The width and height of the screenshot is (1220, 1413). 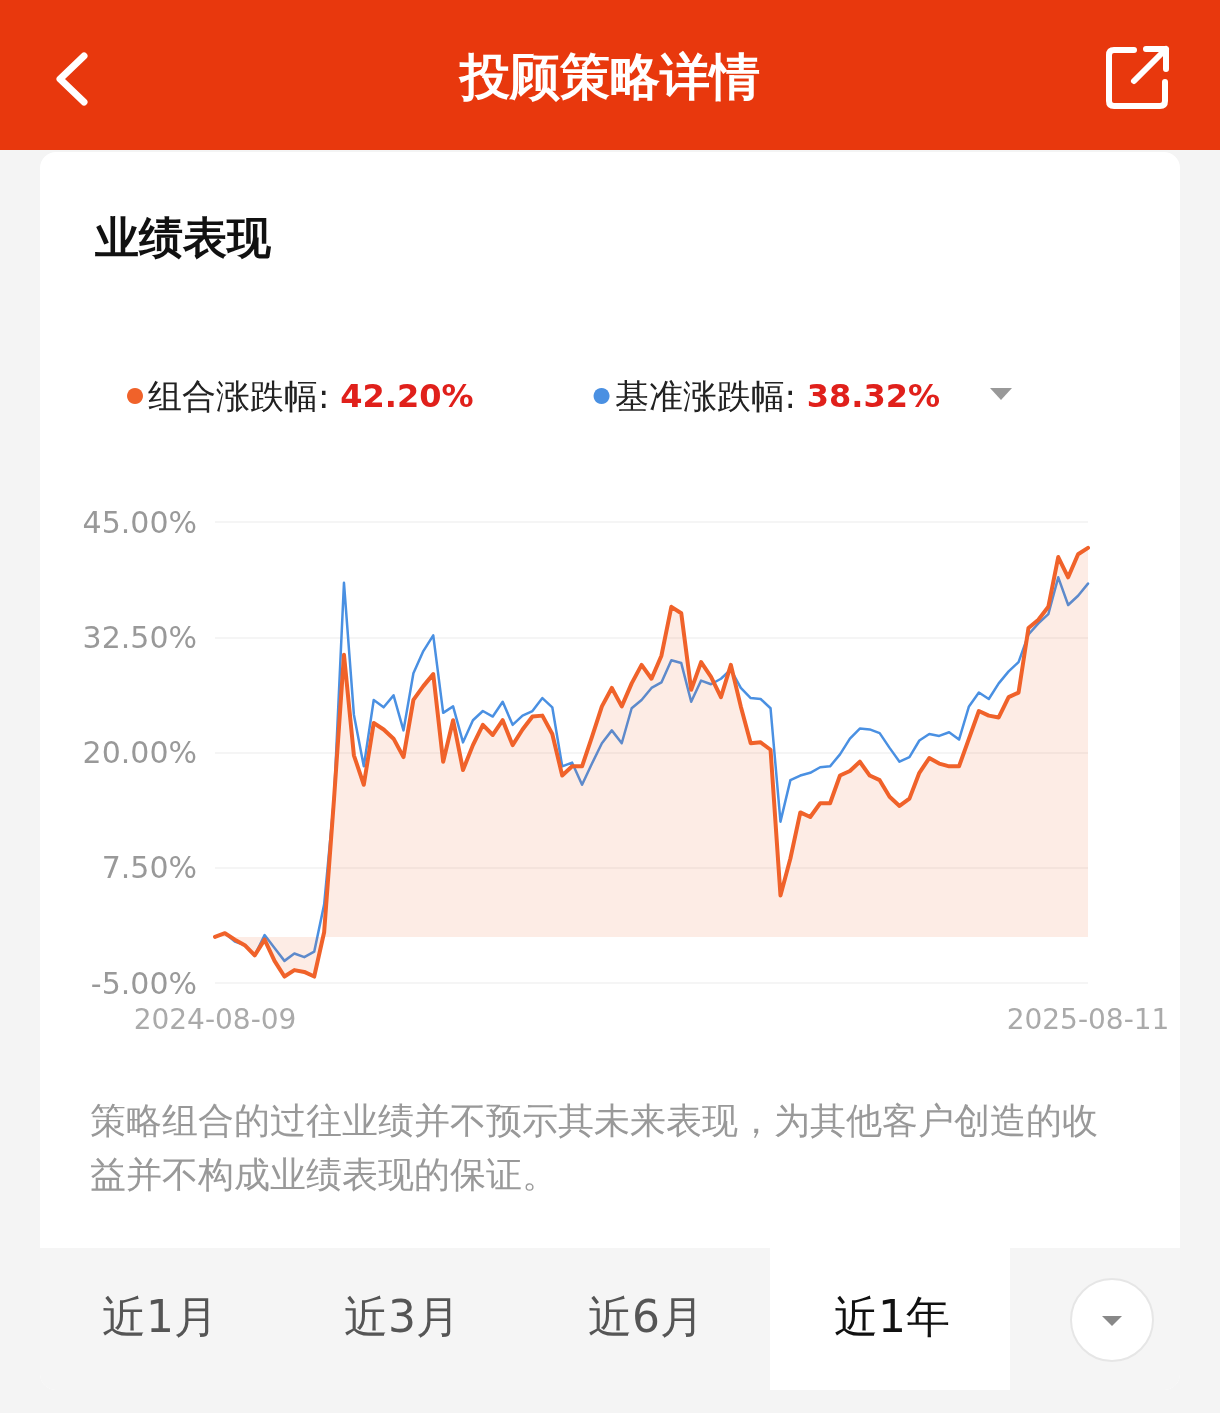 I want to click on x-tick-label: 2024-08-09, so click(x=215, y=1019).